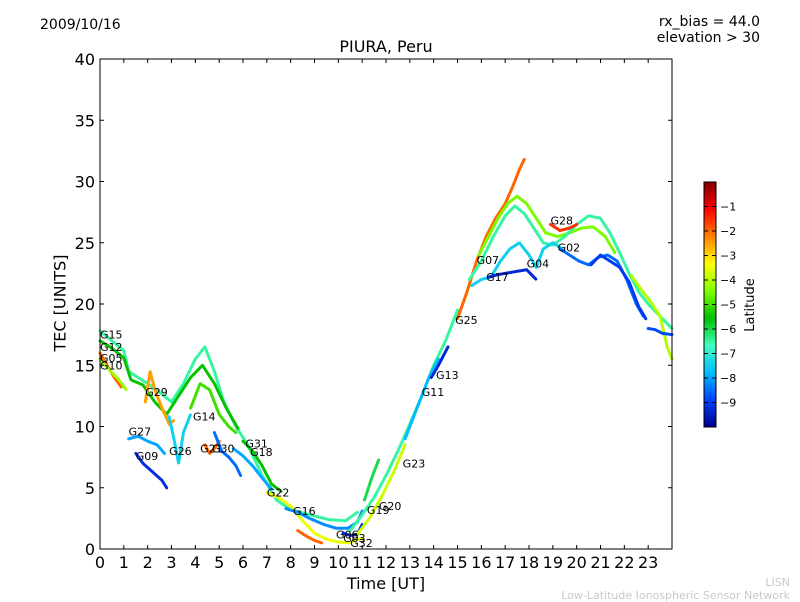  What do you see at coordinates (111, 347) in the screenshot?
I see `sat-label-g12: G12` at bounding box center [111, 347].